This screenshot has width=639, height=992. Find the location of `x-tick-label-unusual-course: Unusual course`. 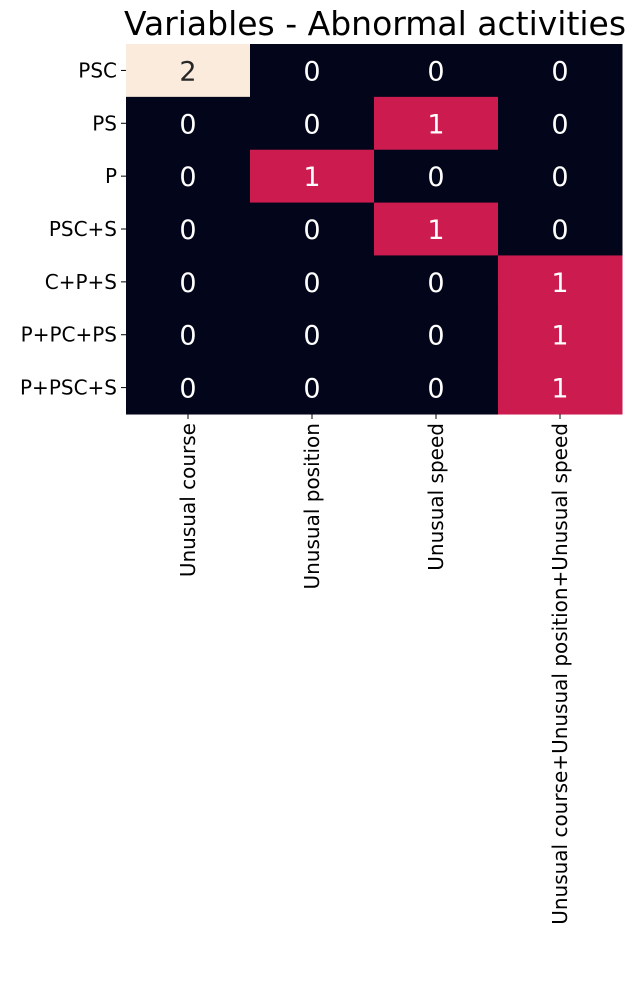

x-tick-label-unusual-course: Unusual course is located at coordinates (188, 500).